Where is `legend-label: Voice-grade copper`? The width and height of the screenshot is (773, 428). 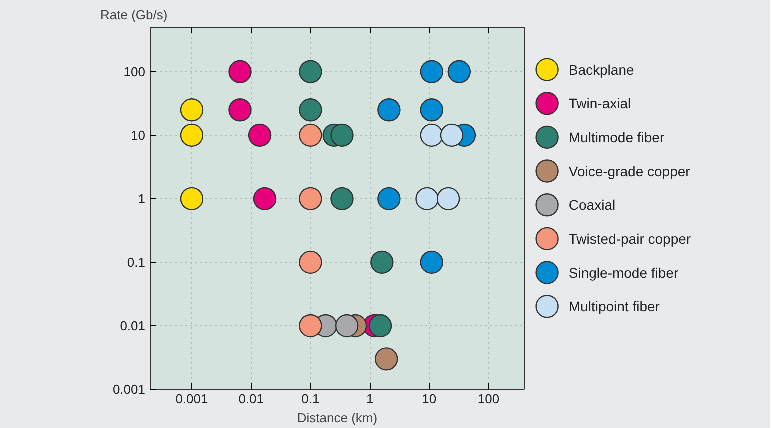 legend-label: Voice-grade copper is located at coordinates (629, 171).